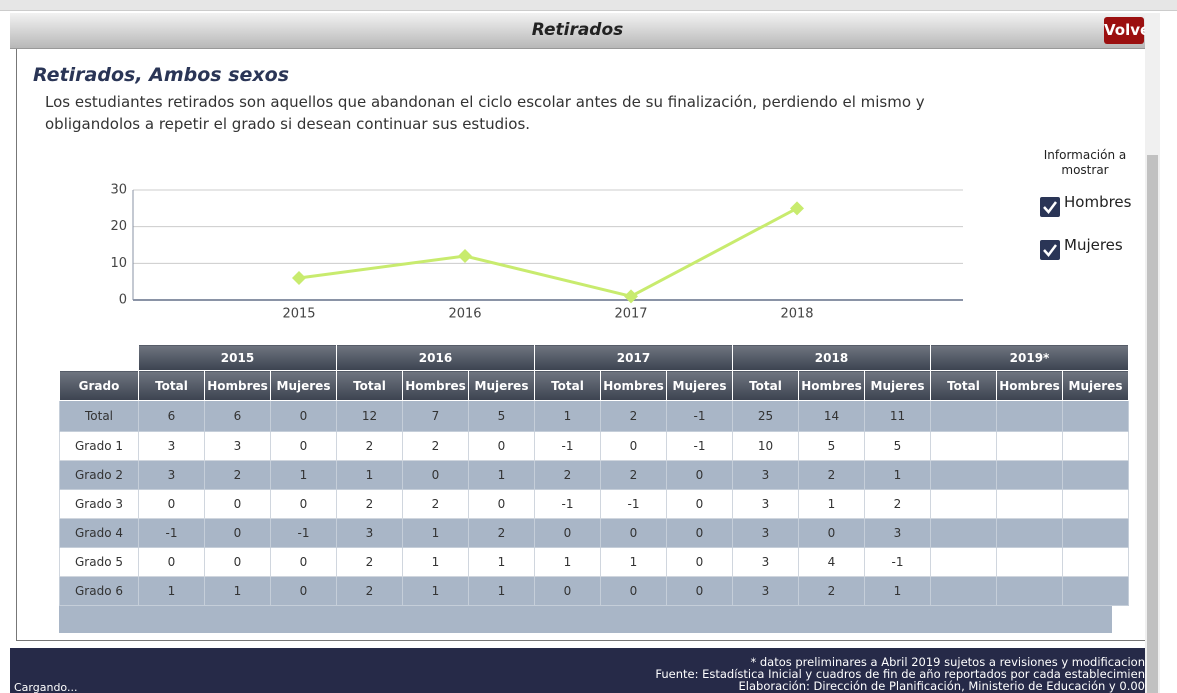  What do you see at coordinates (585, 619) in the screenshot?
I see `table-filler` at bounding box center [585, 619].